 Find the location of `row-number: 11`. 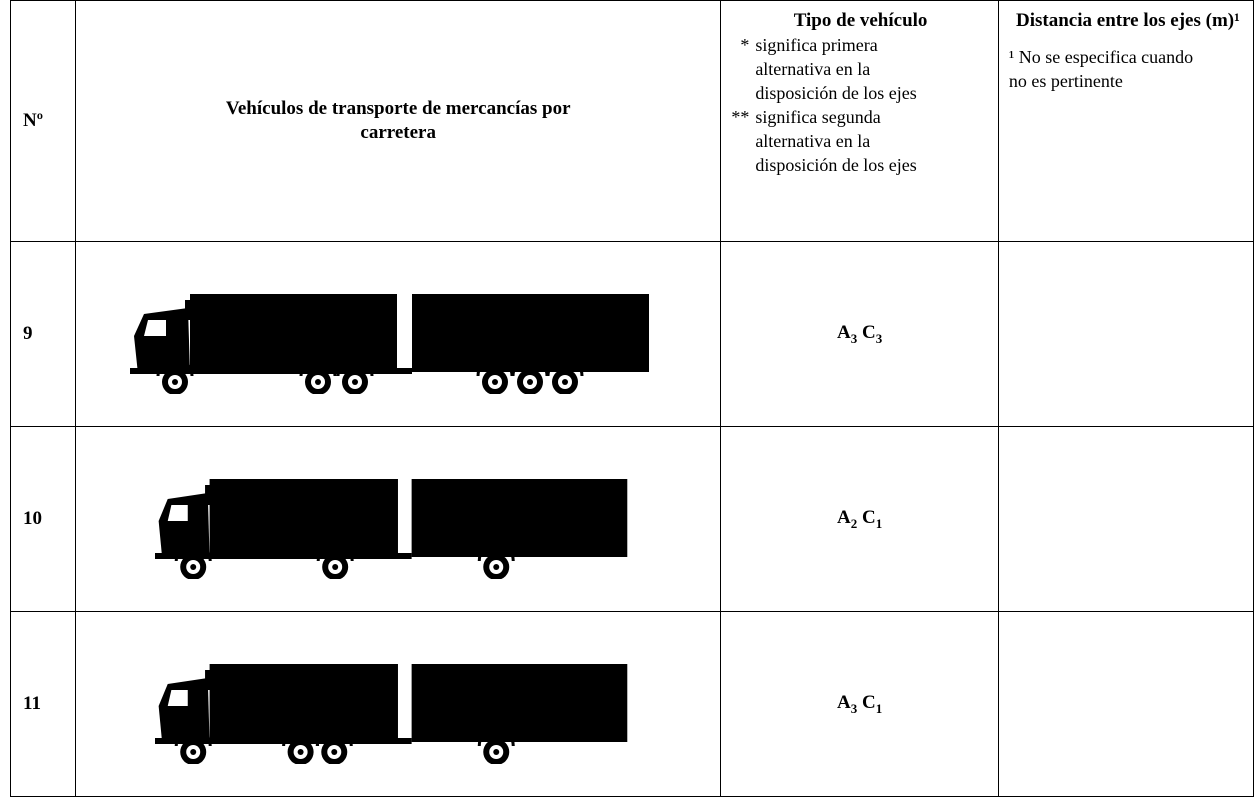

row-number: 11 is located at coordinates (43, 704).